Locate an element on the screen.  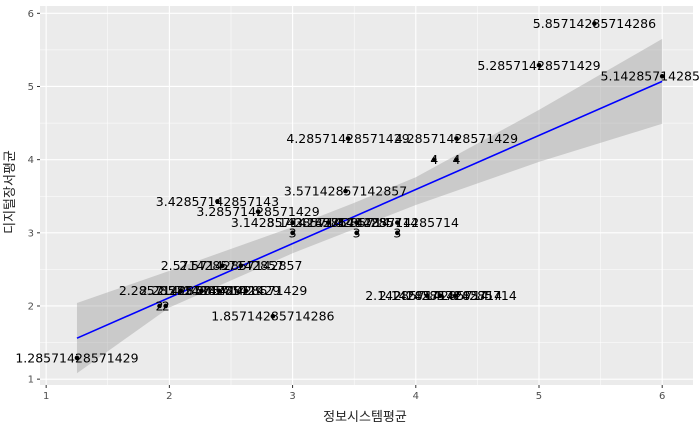
y-tick-label: 6 is located at coordinates (31, 14).